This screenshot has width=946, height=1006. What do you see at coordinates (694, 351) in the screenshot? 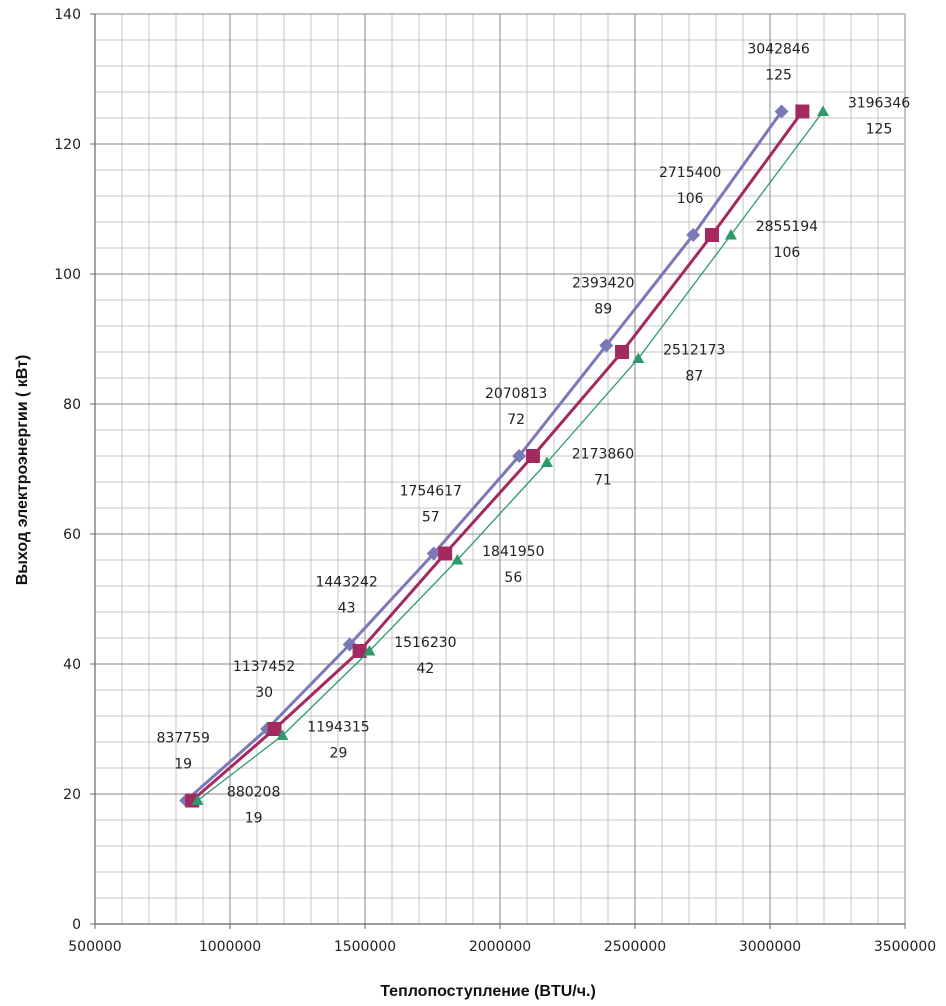
I see `data-label-lower-x: 2512173` at bounding box center [694, 351].